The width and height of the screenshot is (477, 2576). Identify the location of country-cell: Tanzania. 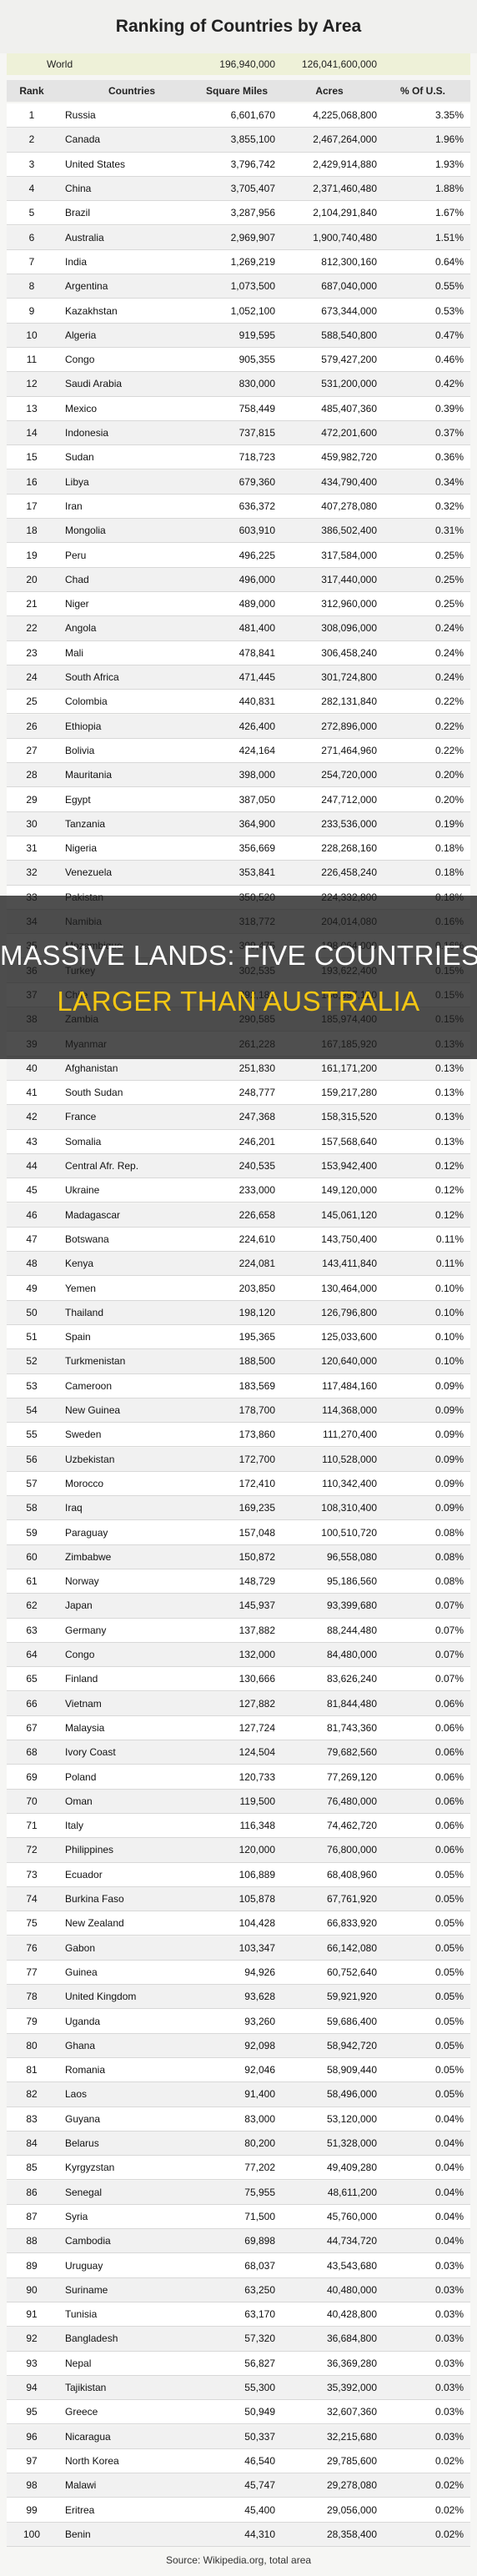
(86, 823).